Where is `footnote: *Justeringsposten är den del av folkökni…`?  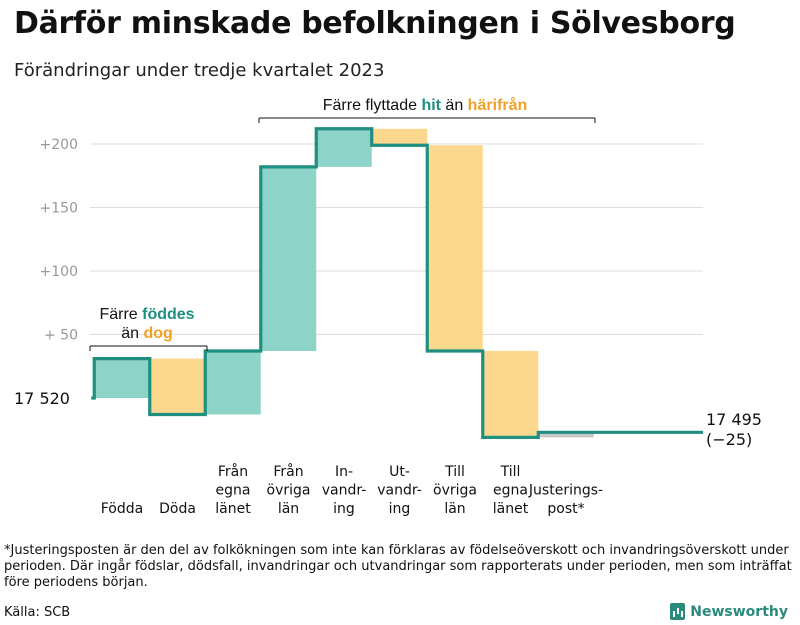 footnote: *Justeringsposten är den del av folkökni… is located at coordinates (398, 566).